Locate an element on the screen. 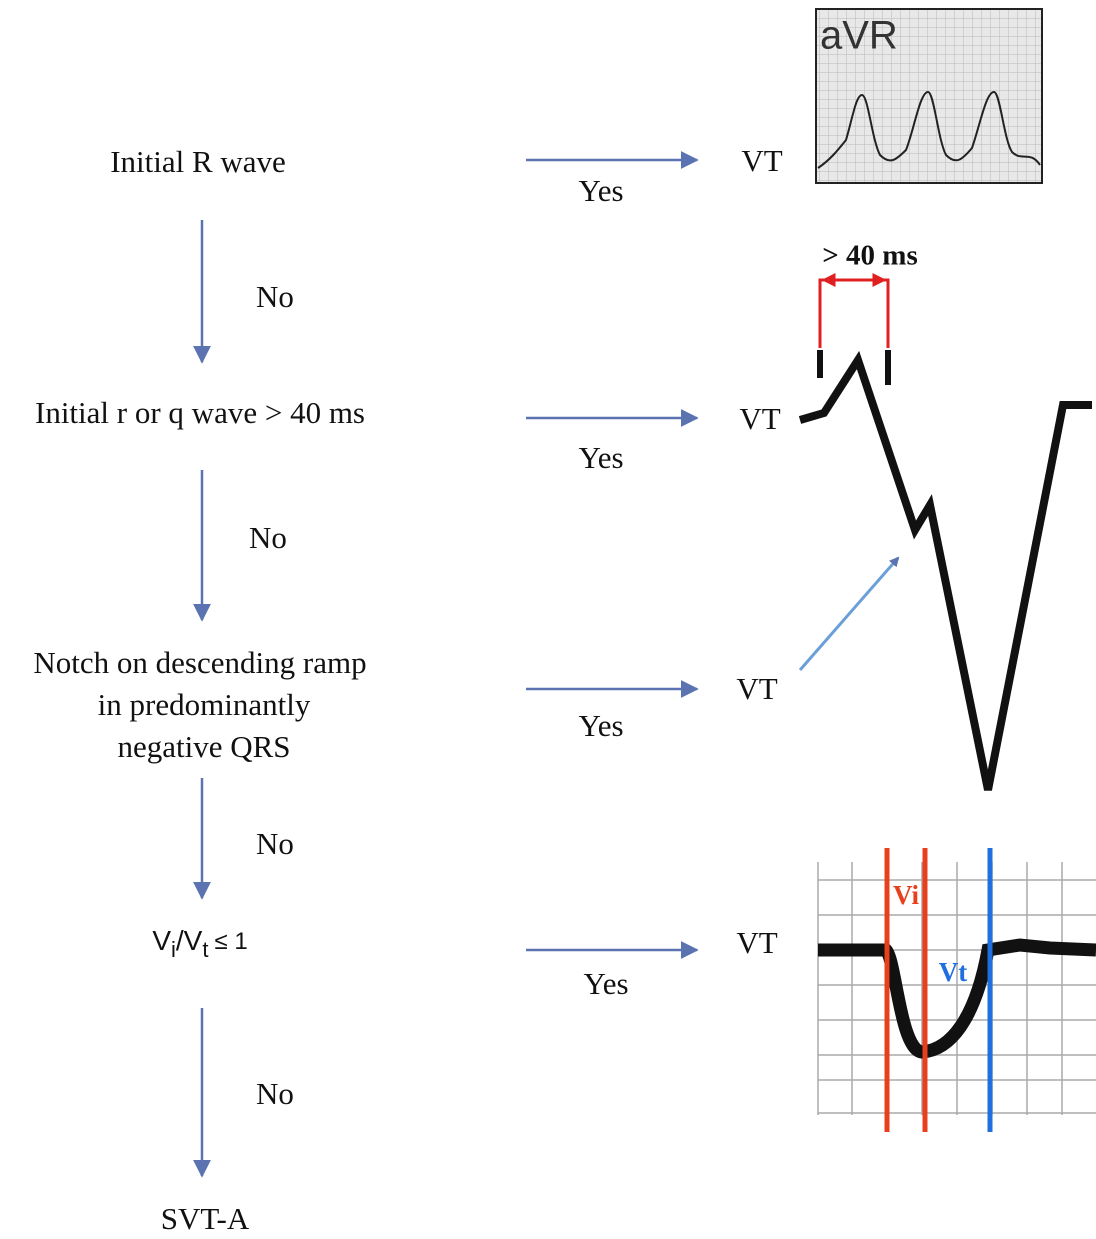  duration-bracket is located at coordinates (854, 313).